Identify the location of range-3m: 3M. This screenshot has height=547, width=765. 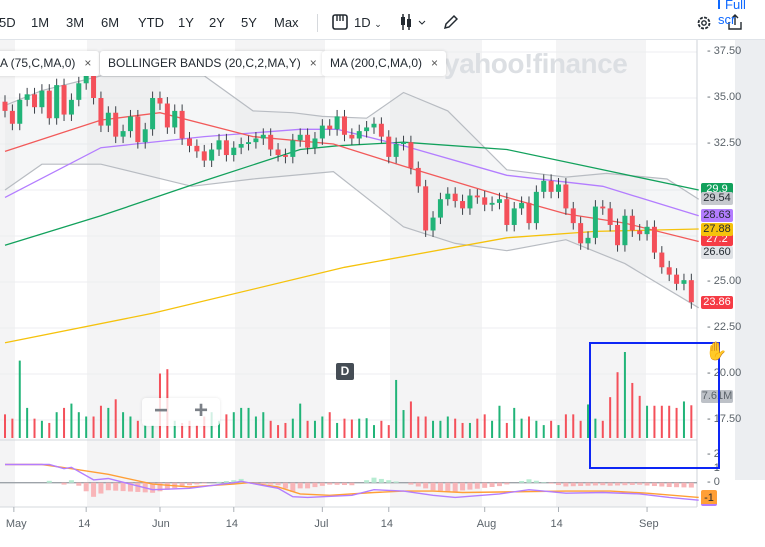
(75, 22).